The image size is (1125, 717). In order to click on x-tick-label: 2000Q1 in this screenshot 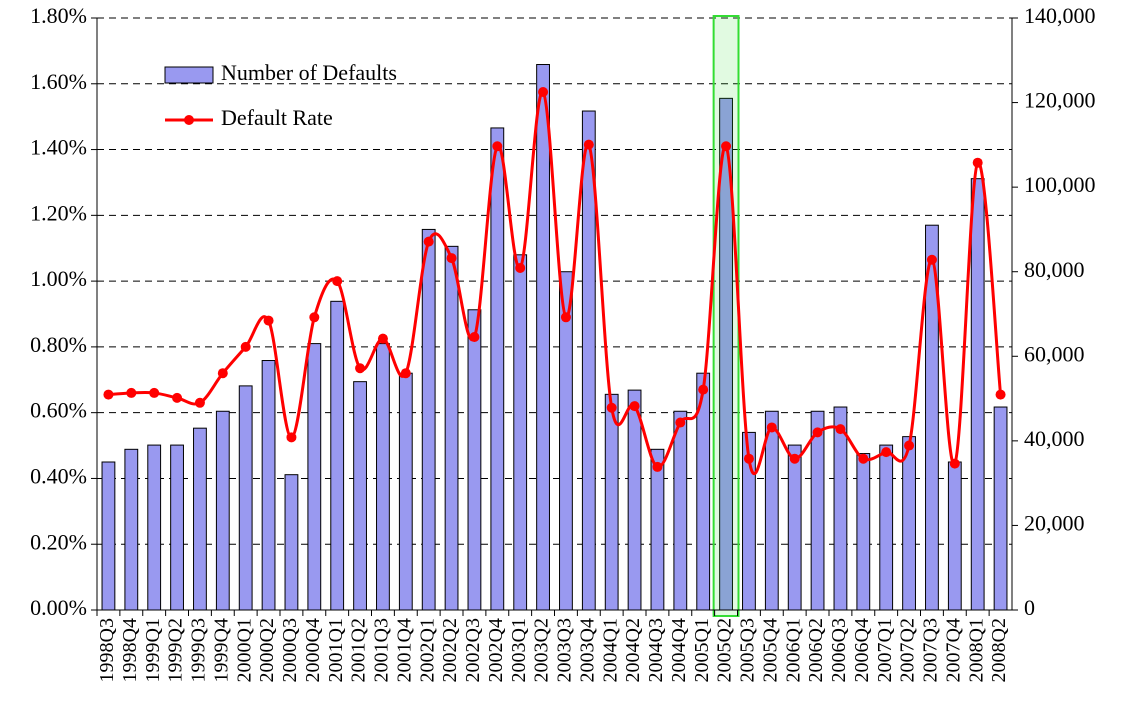, I will do `click(244, 650)`.